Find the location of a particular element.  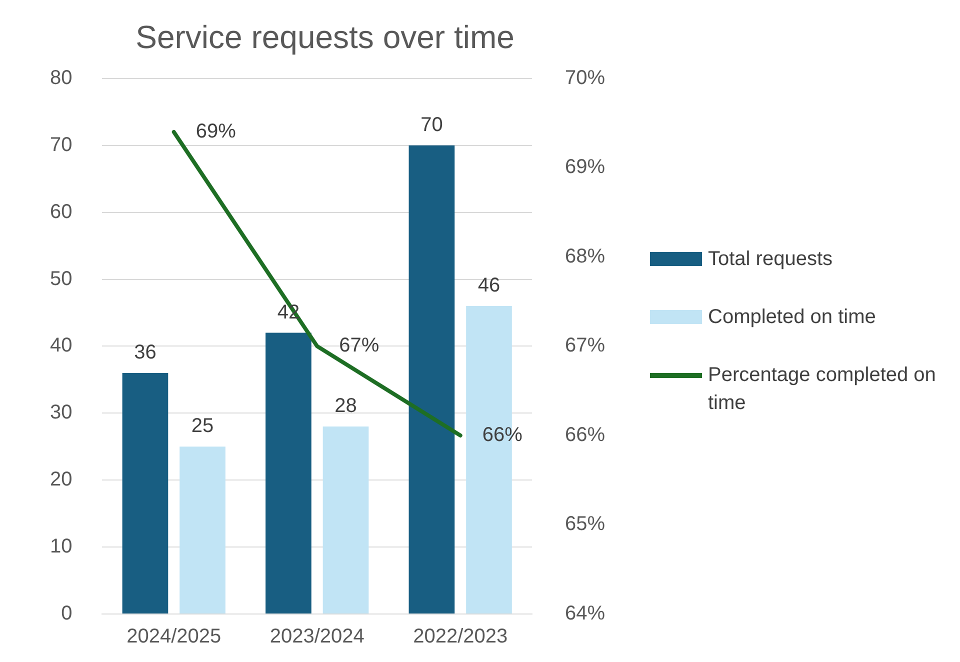

chart-title: Service requests over time is located at coordinates (325, 37).